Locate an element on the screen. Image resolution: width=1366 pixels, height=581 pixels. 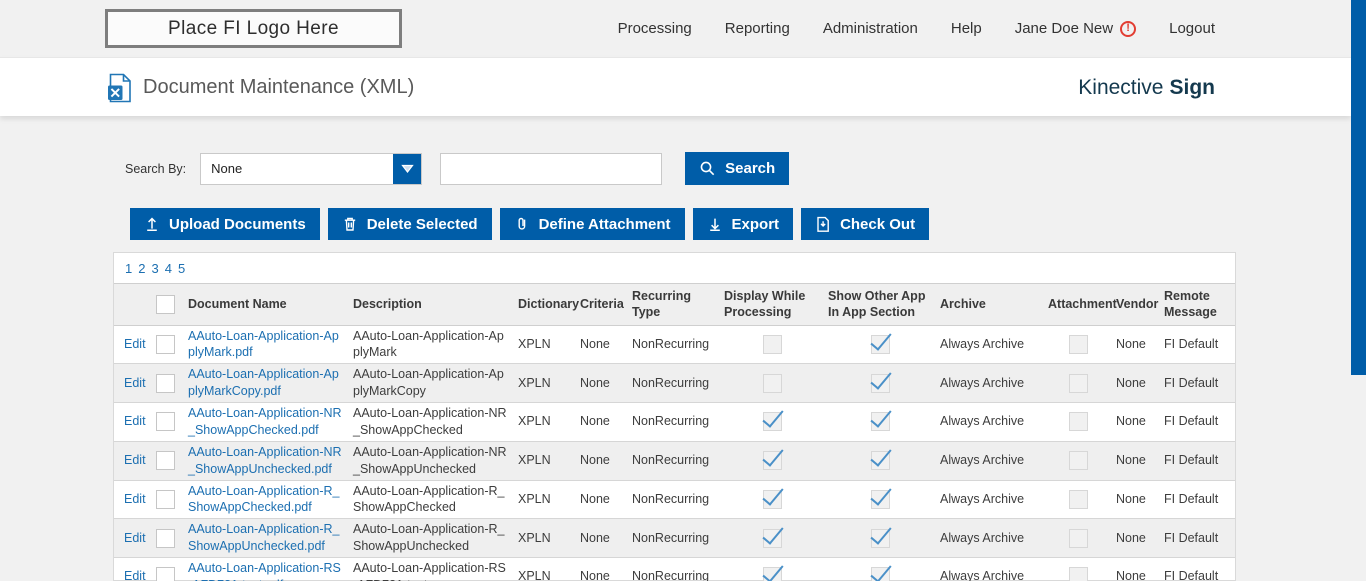
paperclip-icon is located at coordinates (521, 223).